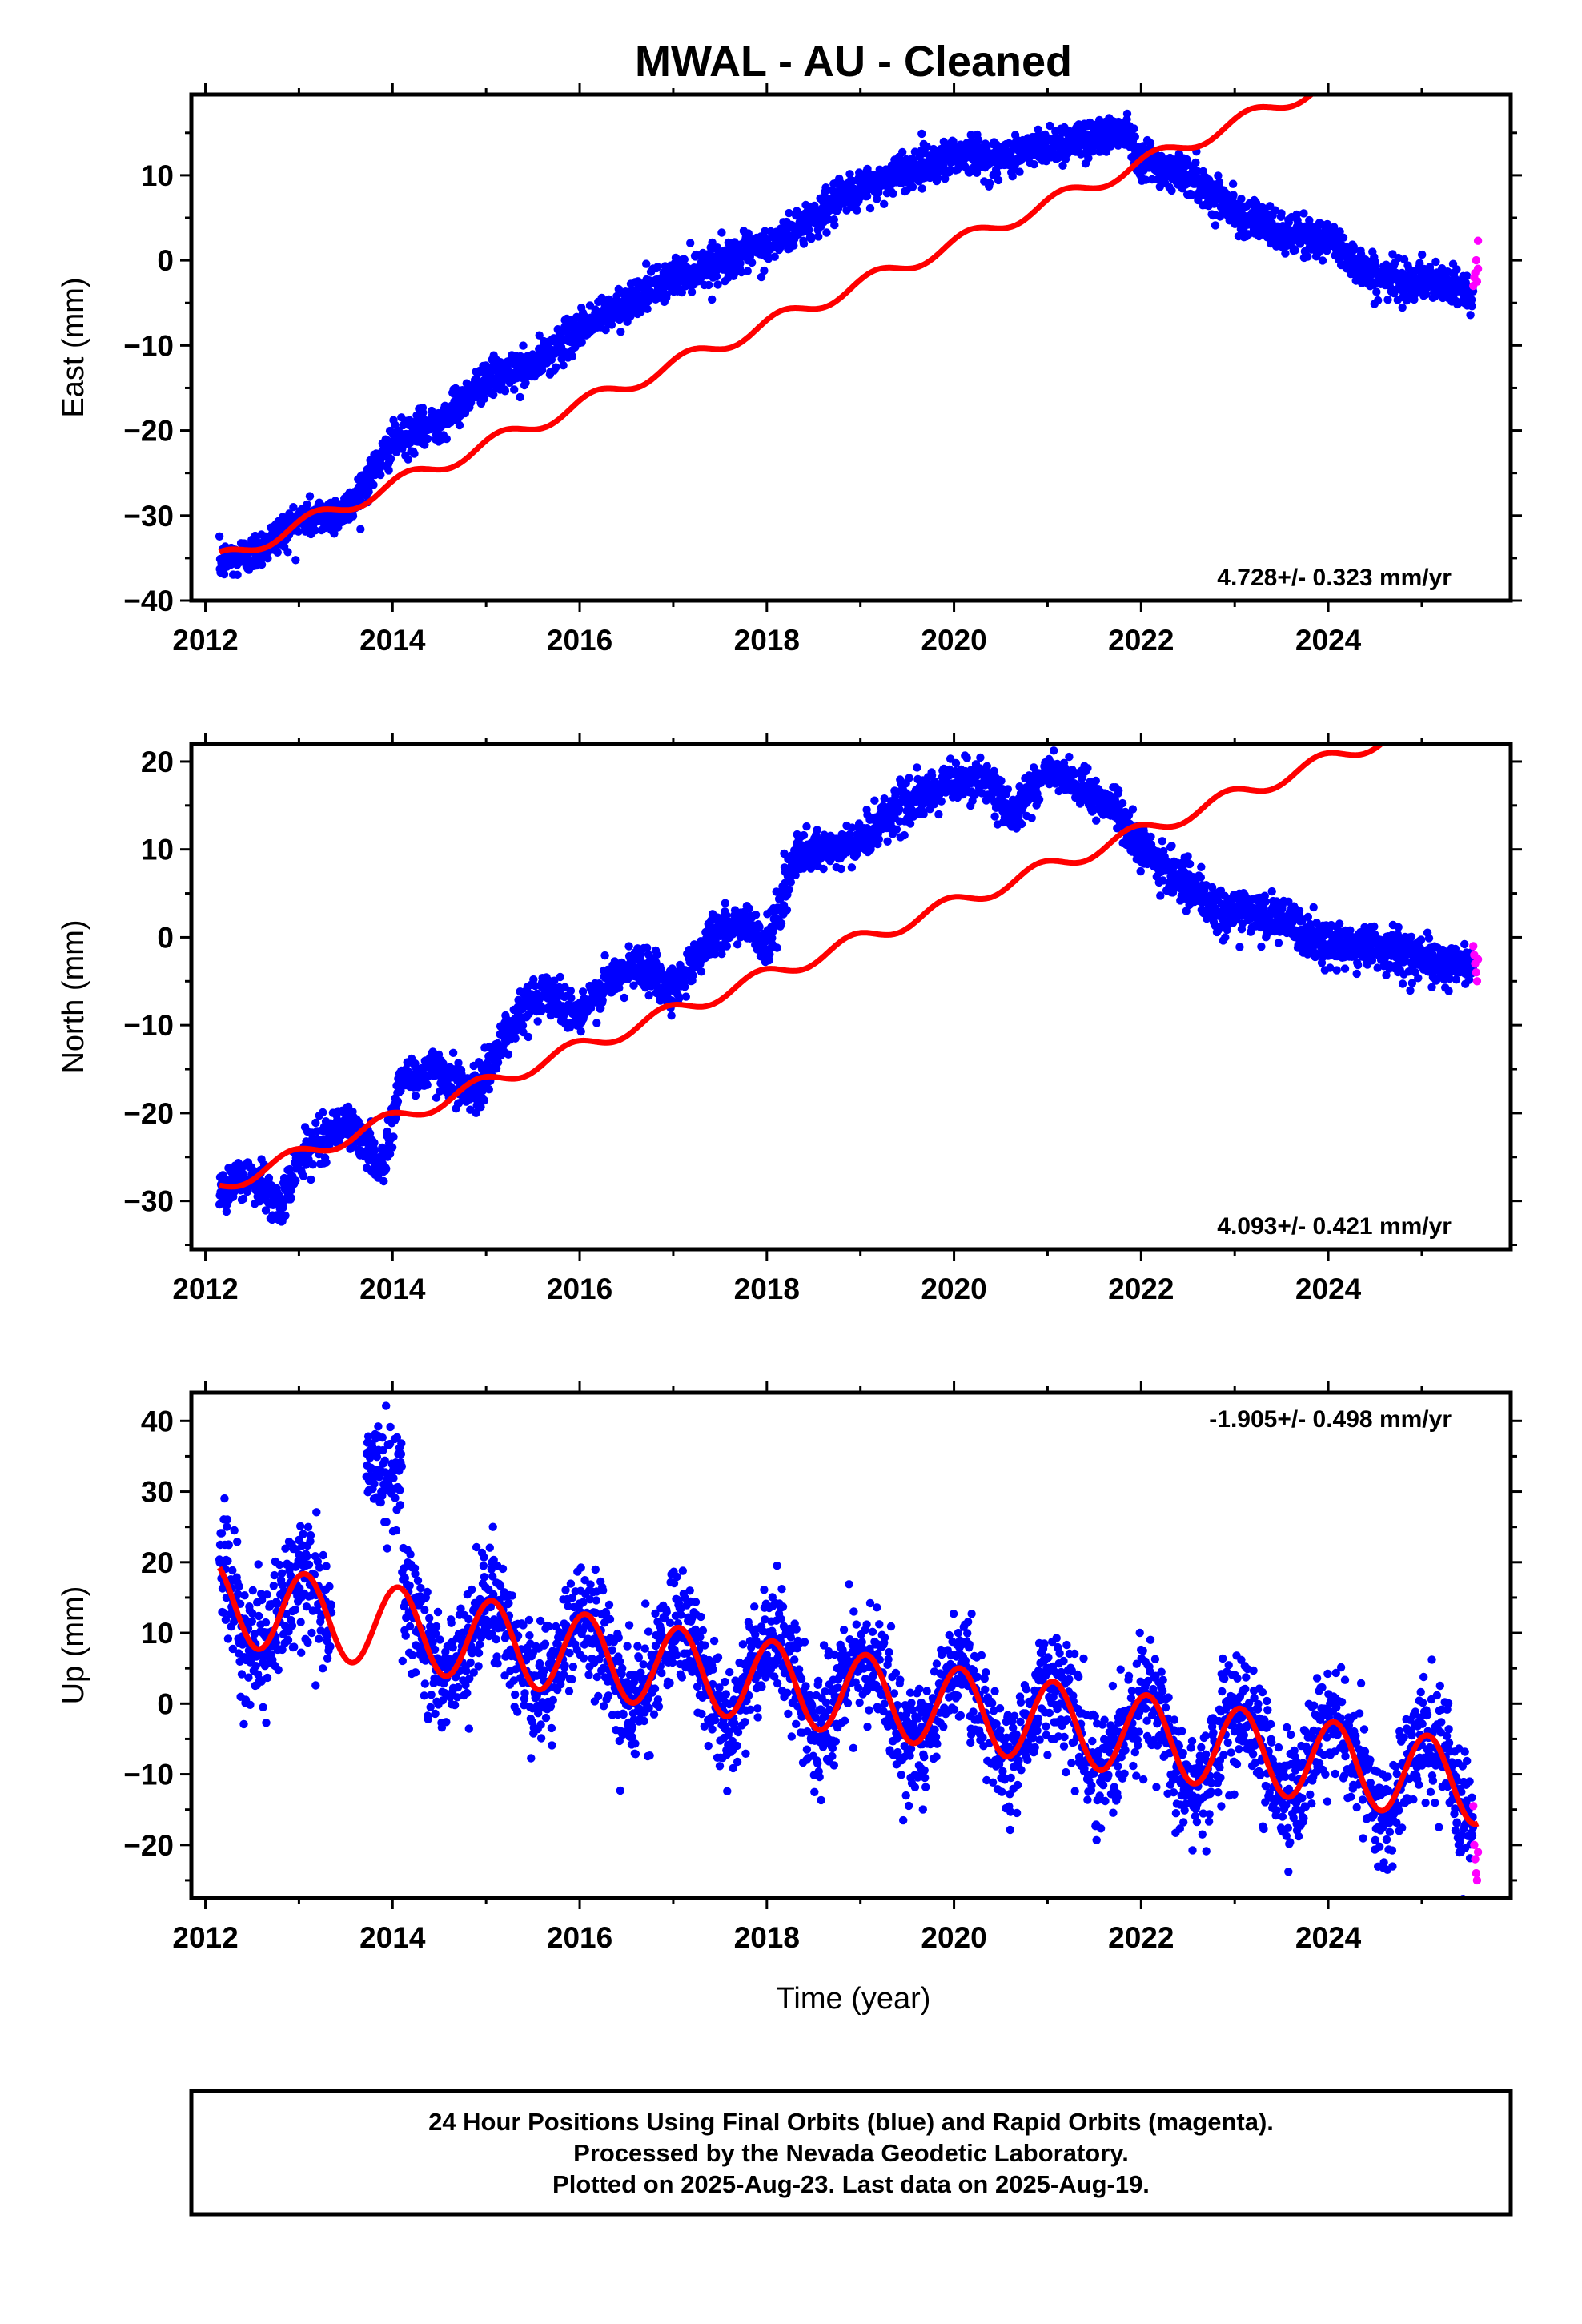 The image size is (1582, 2324). What do you see at coordinates (165, 260) in the screenshot?
I see `east-y-tick-label: 0` at bounding box center [165, 260].